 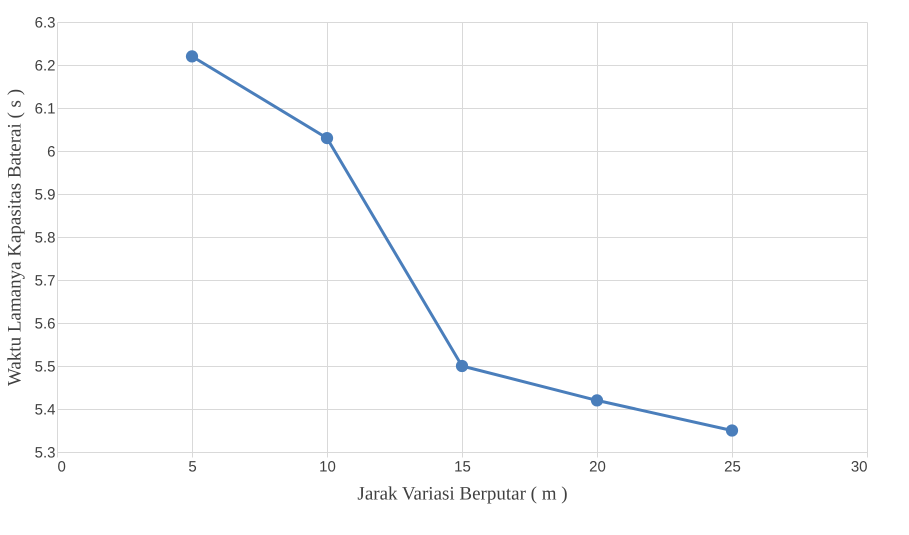 I want to click on y-tick-label: 5.8, so click(x=45, y=238).